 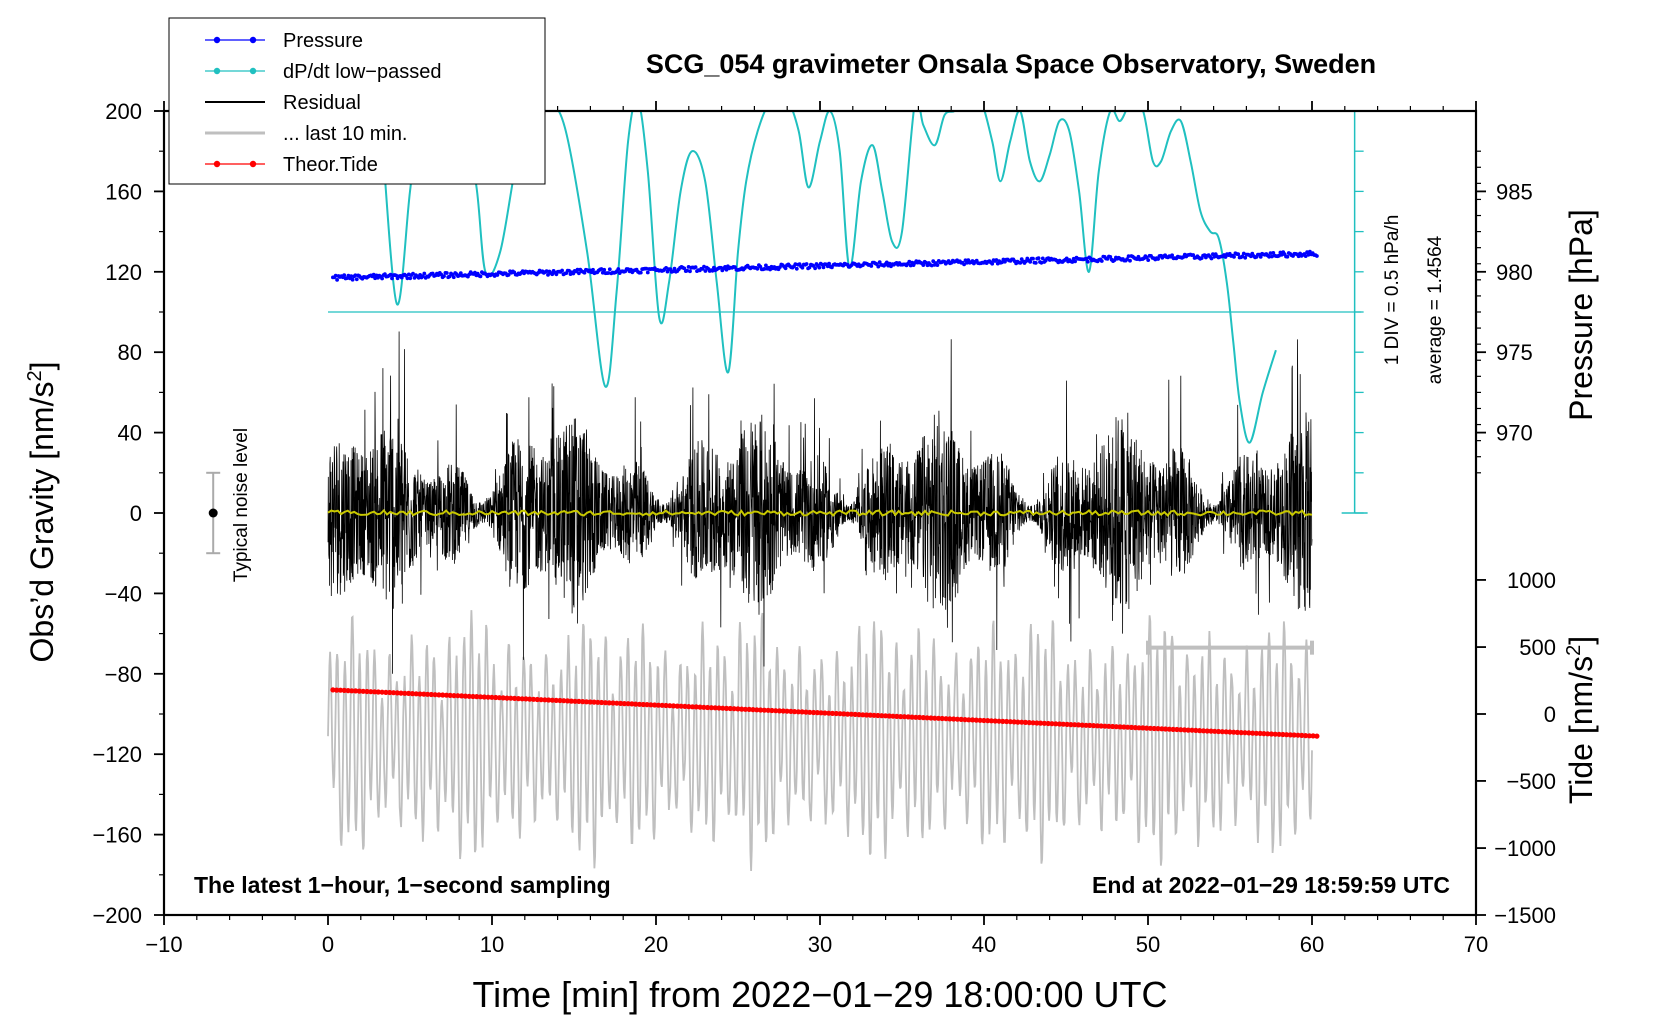 What do you see at coordinates (1581, 315) in the screenshot?
I see `y-axis-label-pressure: Pressure [hPa]` at bounding box center [1581, 315].